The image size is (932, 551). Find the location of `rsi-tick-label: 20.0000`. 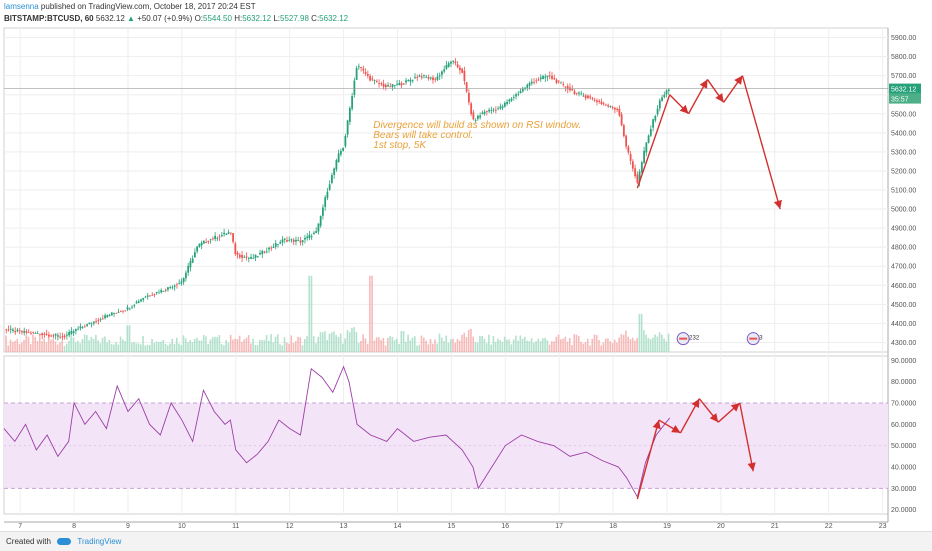

rsi-tick-label: 20.0000 is located at coordinates (903, 510).